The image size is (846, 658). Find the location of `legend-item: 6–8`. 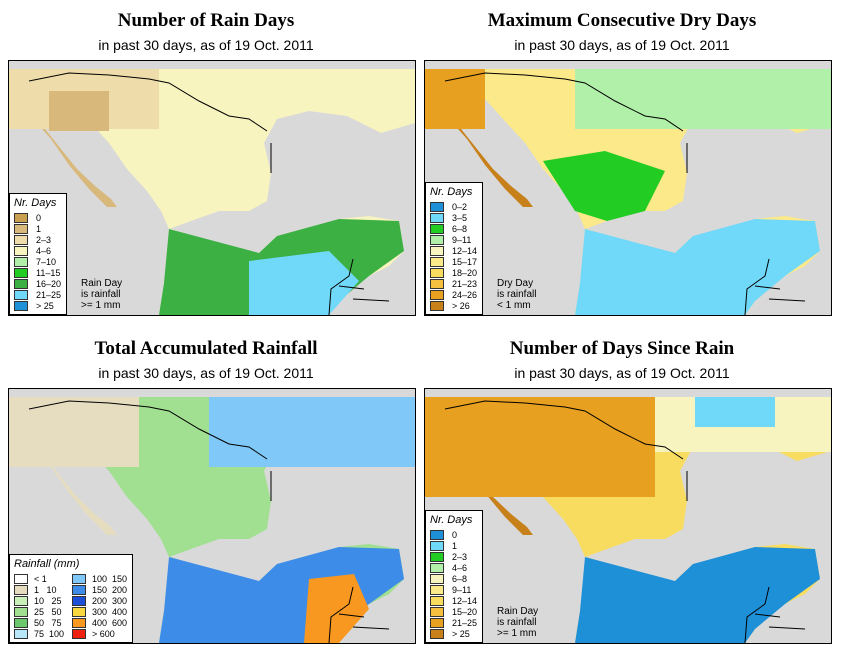

legend-item: 6–8 is located at coordinates (453, 228).